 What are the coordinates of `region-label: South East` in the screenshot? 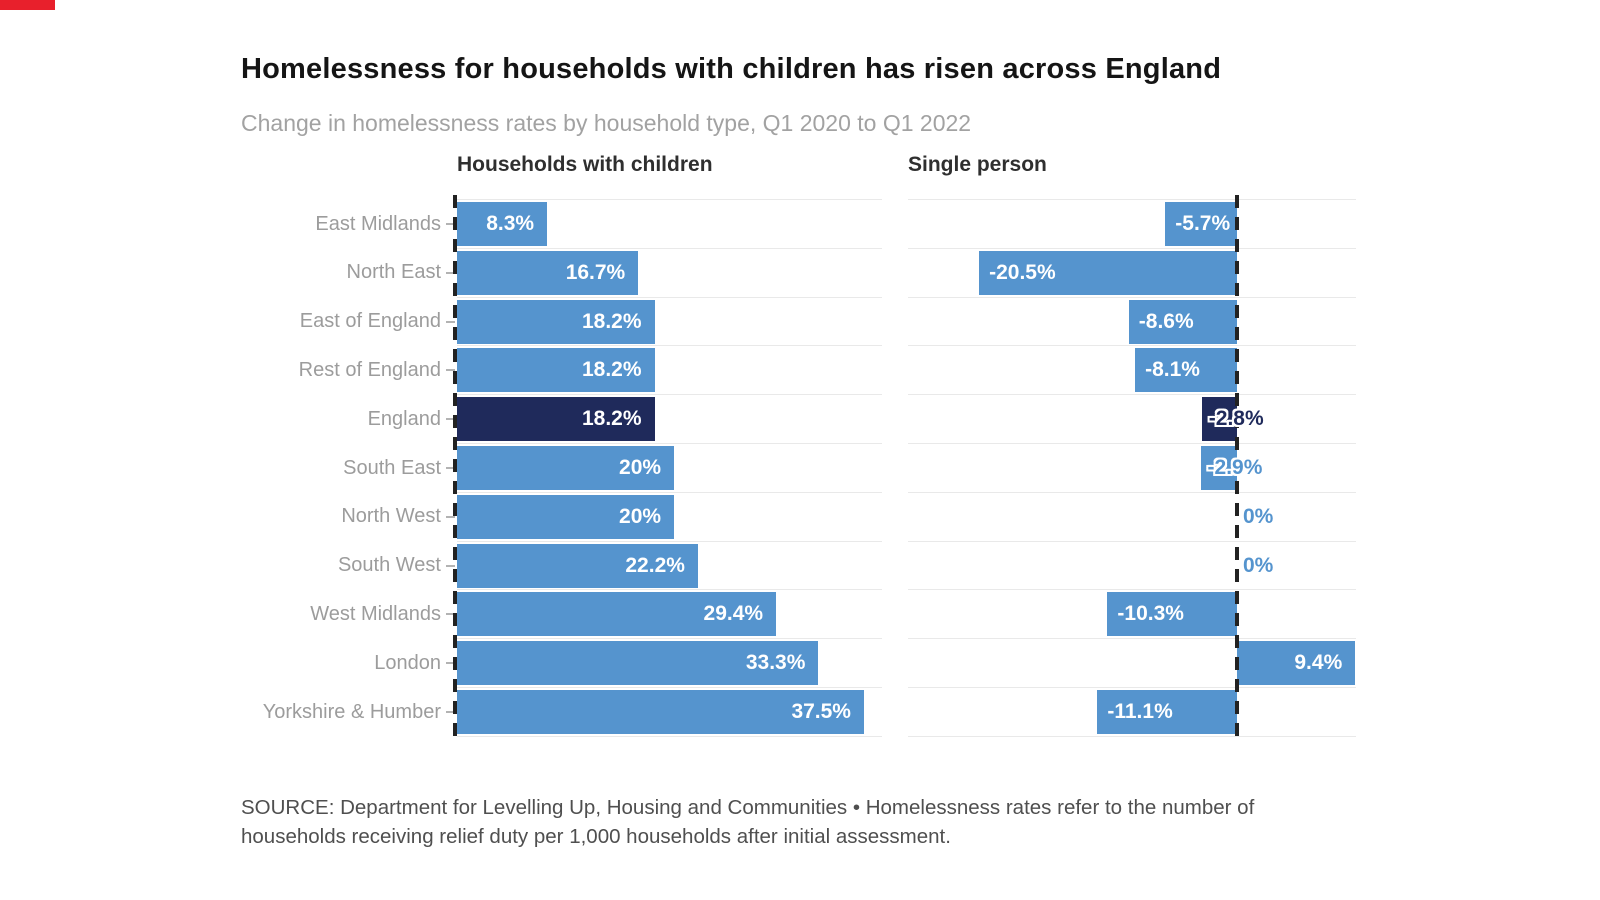 It's located at (392, 467).